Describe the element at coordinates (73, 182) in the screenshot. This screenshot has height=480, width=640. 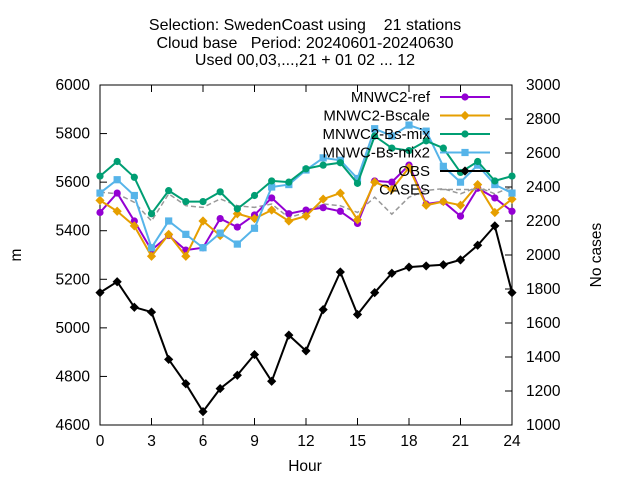
I see `y-tick-label: 5600` at that location.